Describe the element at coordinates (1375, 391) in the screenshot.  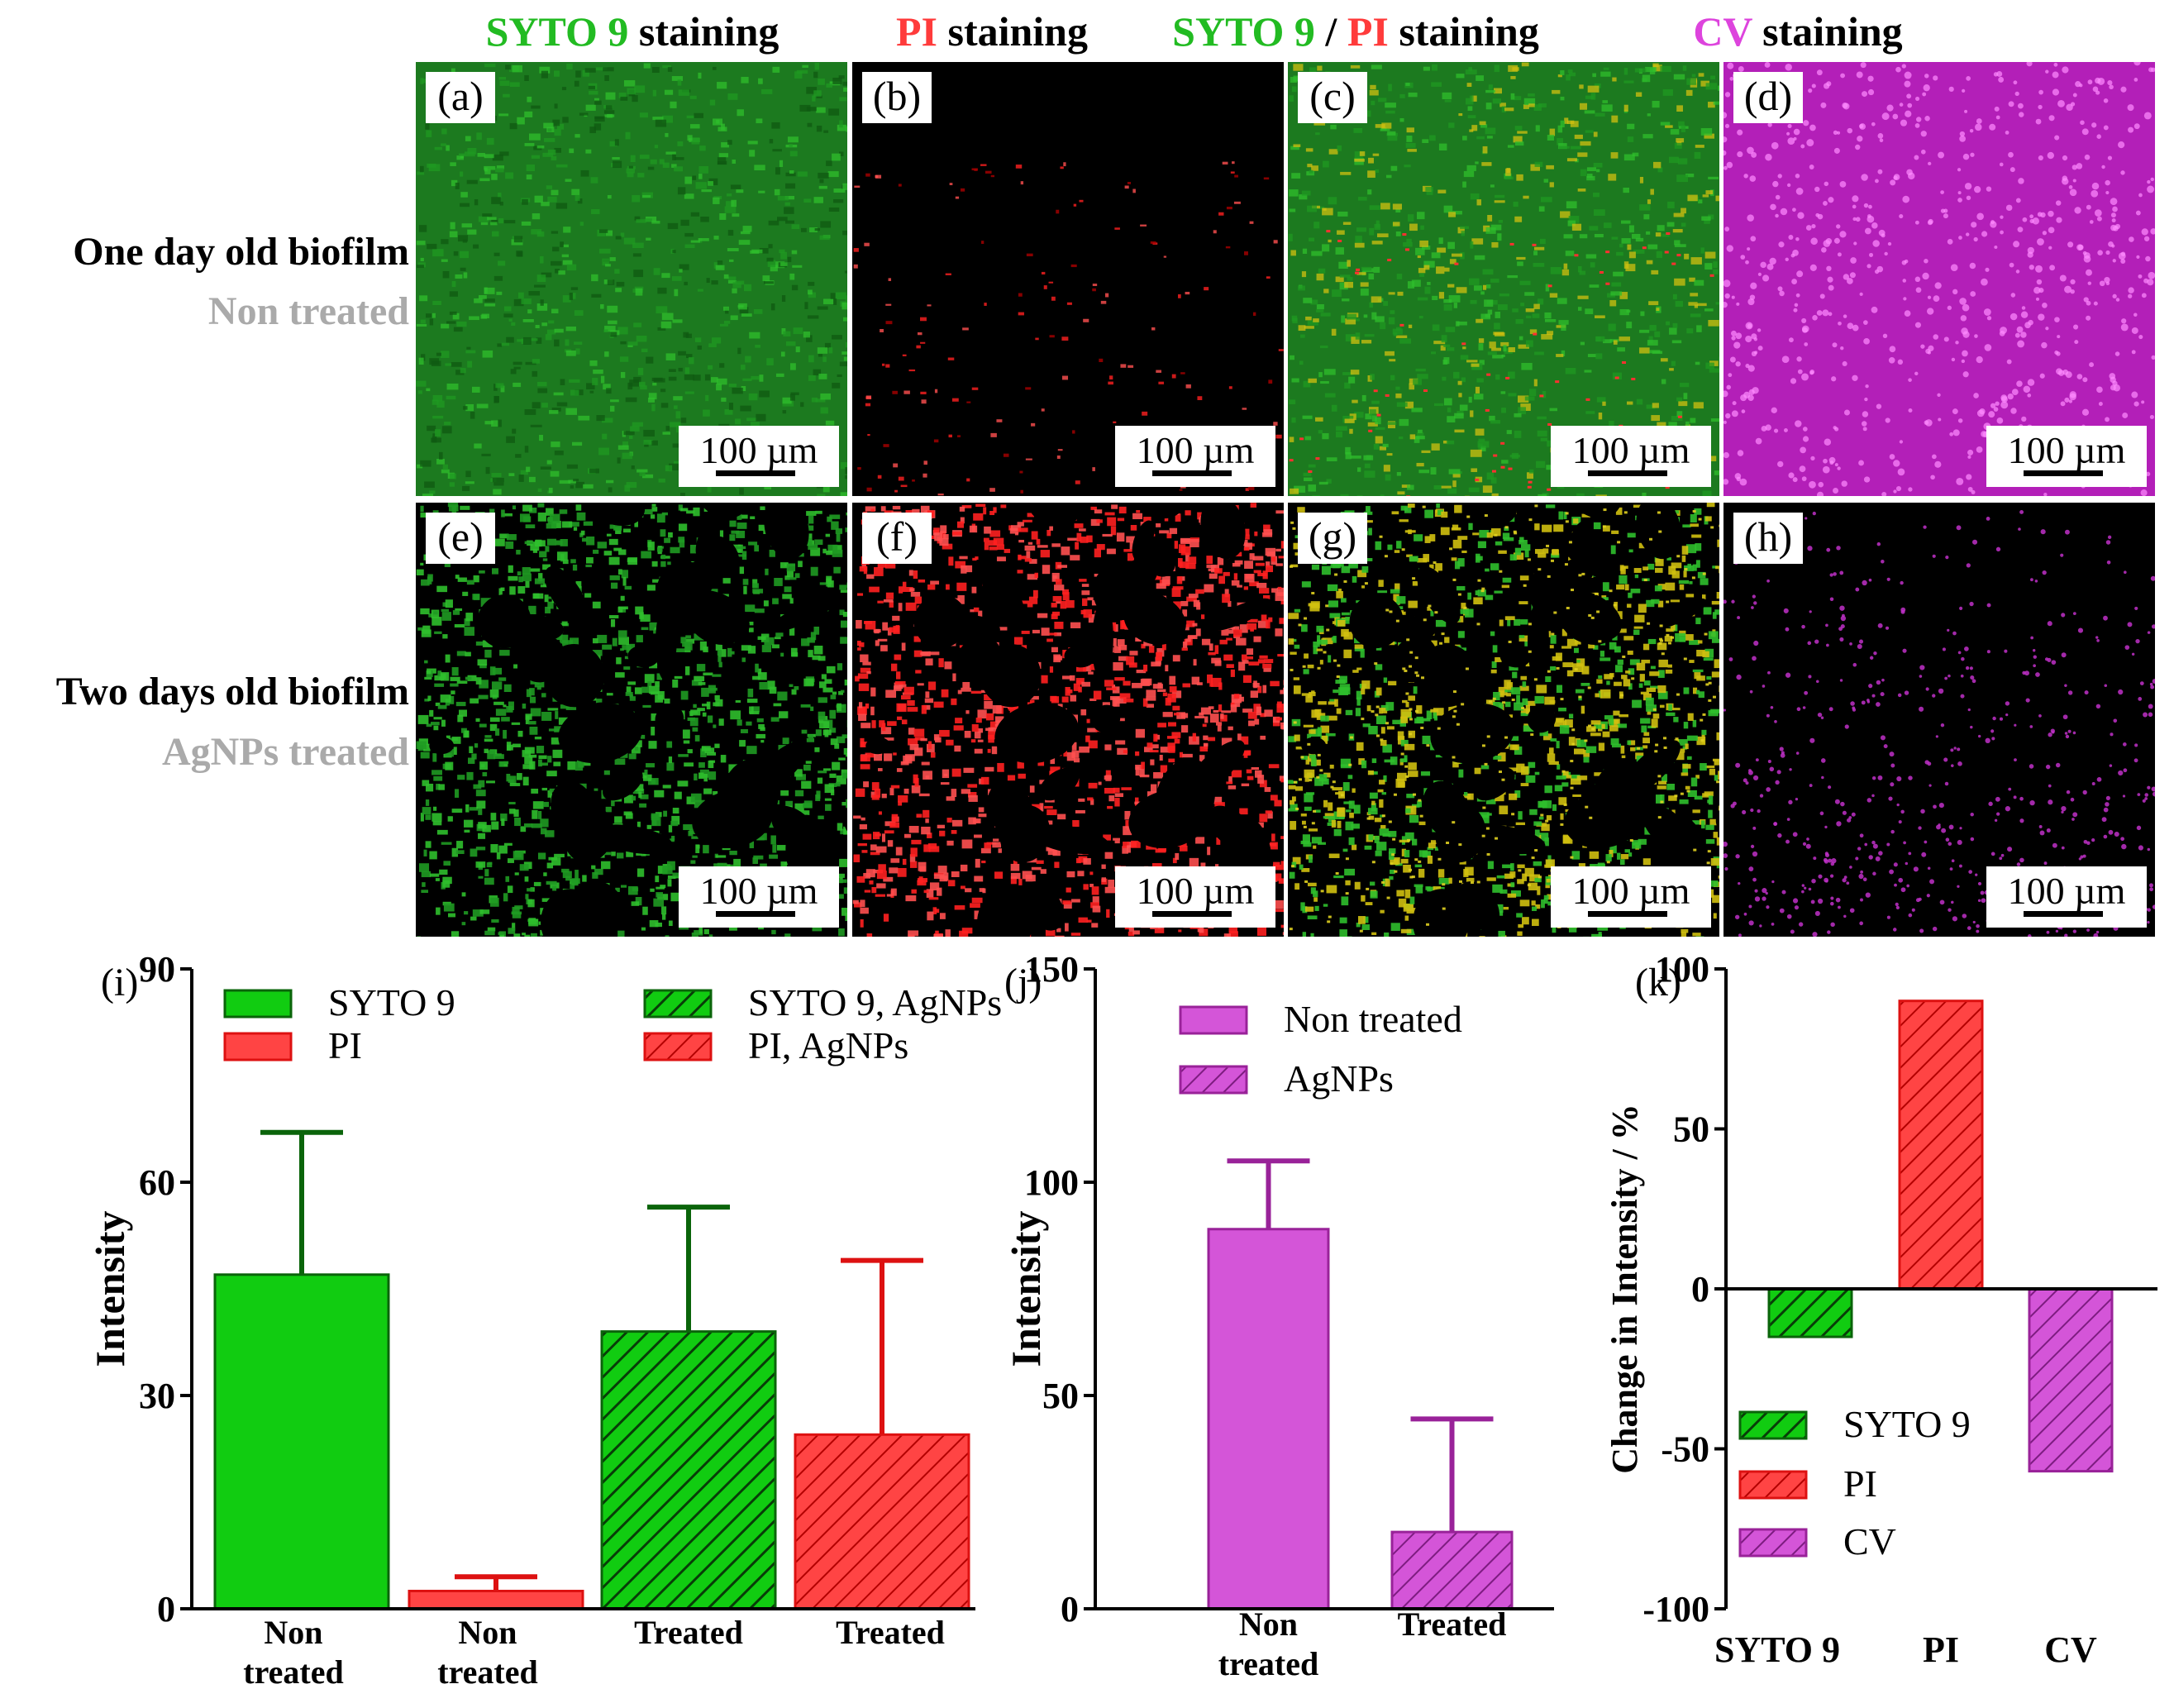
I see `pi-speck` at that location.